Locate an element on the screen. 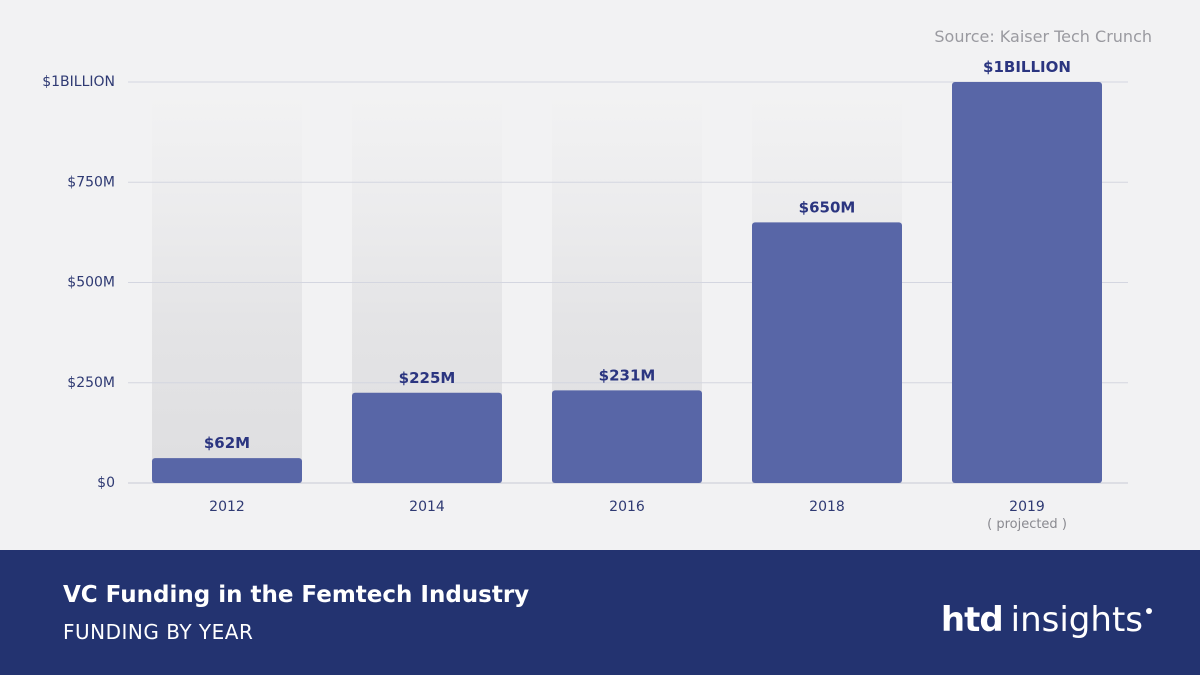 The width and height of the screenshot is (1200, 675). bar-value-label: $62M is located at coordinates (227, 443).